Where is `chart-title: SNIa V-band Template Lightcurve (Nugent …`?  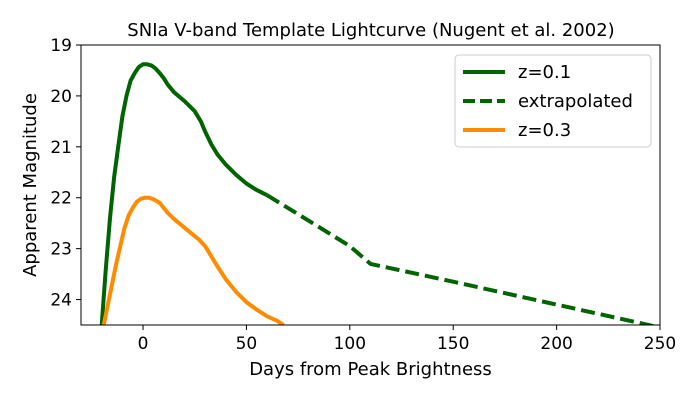 chart-title: SNIa V-band Template Lightcurve (Nugent … is located at coordinates (370, 30).